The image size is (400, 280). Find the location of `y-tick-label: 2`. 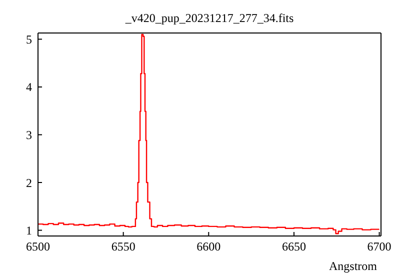

y-tick-label: 2 is located at coordinates (29, 183).